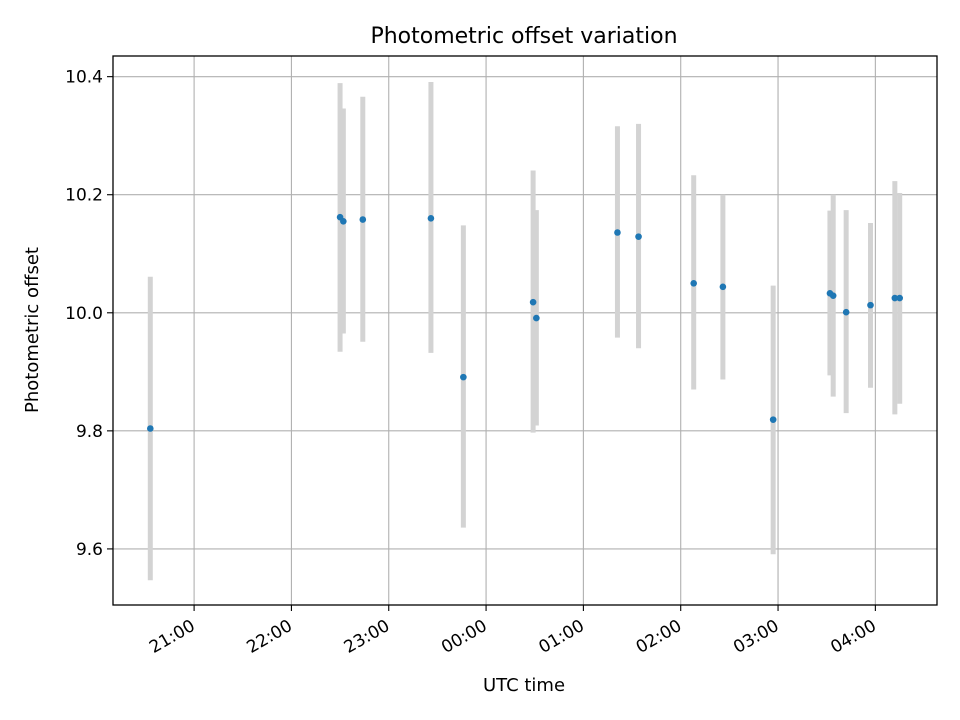 The width and height of the screenshot is (960, 720). I want to click on y-tick-label: 10.2, so click(84, 196).